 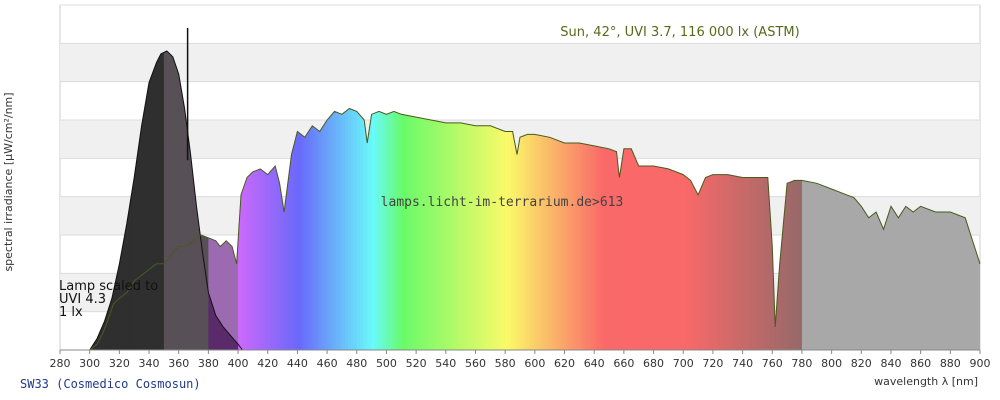 What do you see at coordinates (119, 363) in the screenshot?
I see `x-tick-label: 320` at bounding box center [119, 363].